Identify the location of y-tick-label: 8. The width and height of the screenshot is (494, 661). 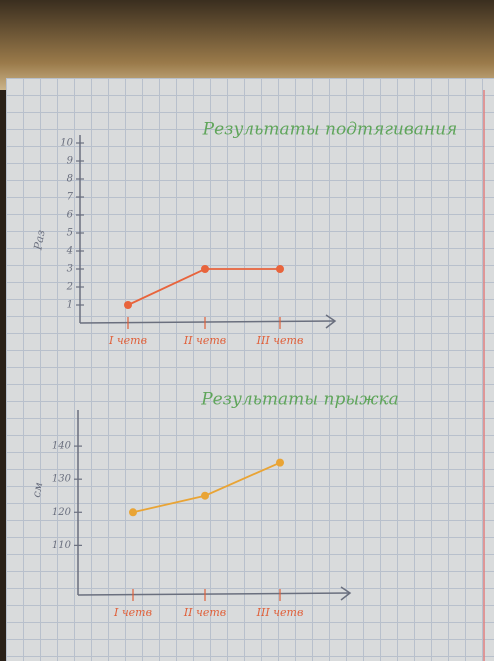
(70, 179).